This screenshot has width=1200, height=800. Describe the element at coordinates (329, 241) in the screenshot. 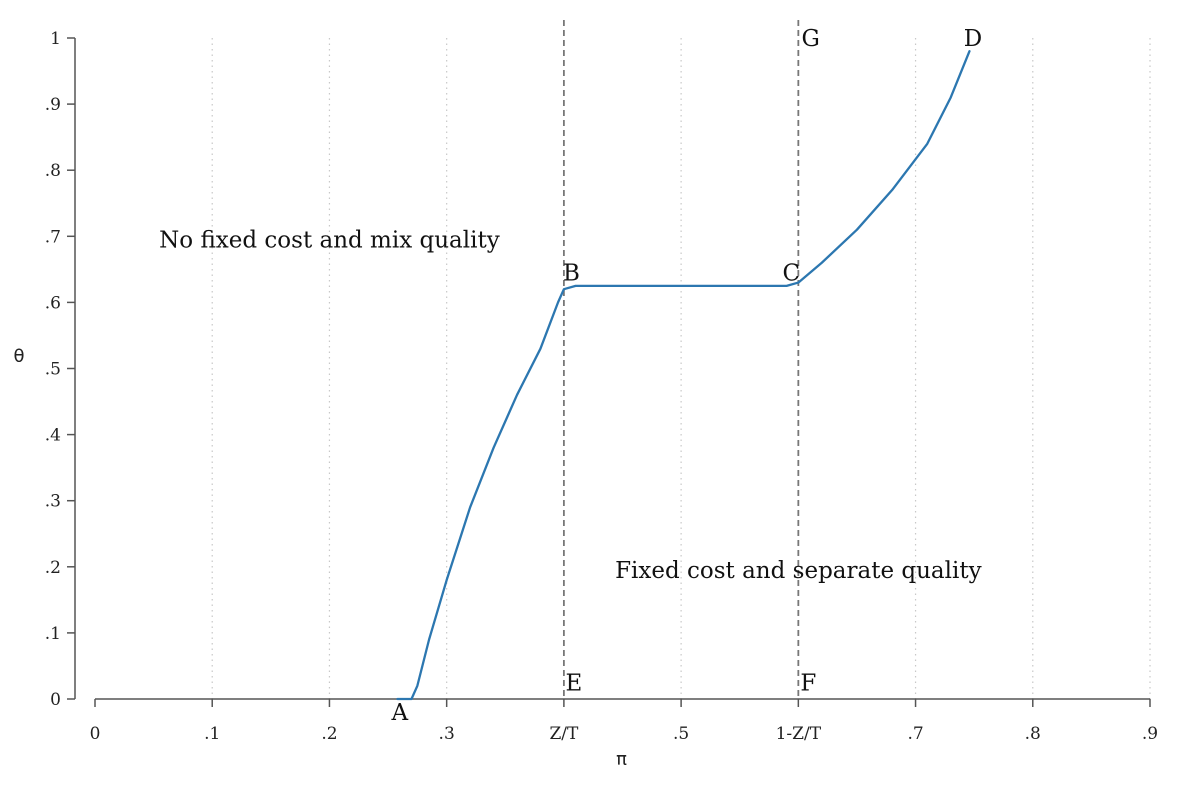

I see `region-annotation-0: No fixed cost and mix quality` at that location.